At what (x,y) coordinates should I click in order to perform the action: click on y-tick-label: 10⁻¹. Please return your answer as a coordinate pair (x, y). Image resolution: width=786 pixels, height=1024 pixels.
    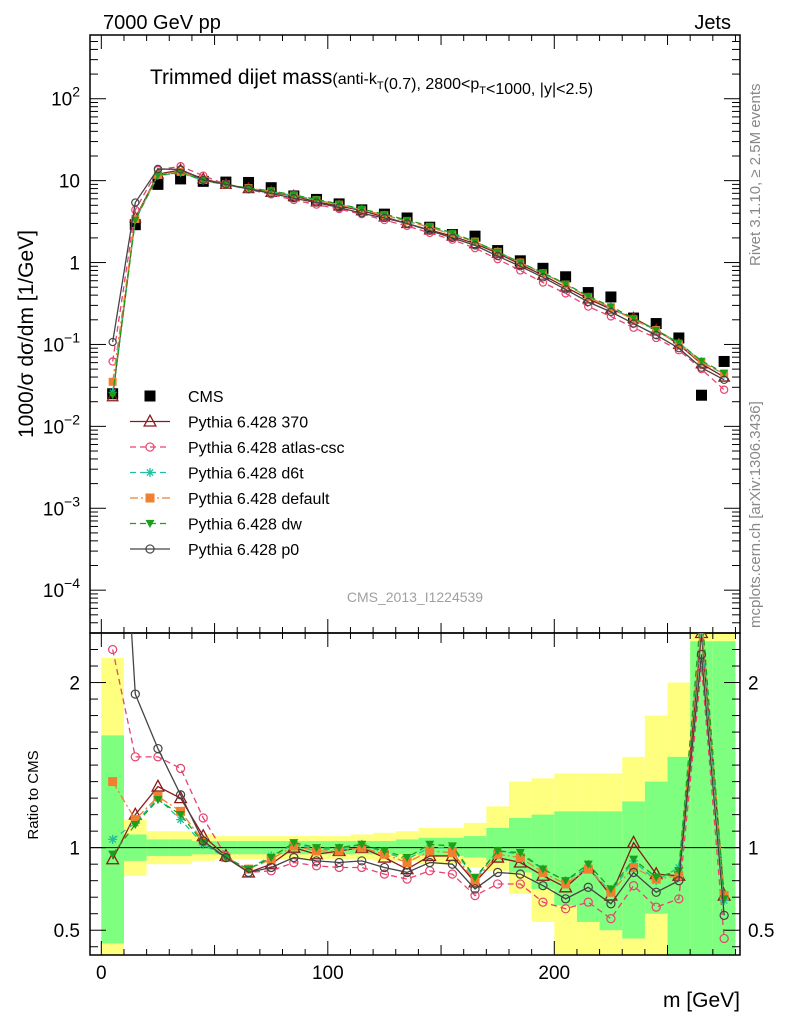
    Looking at the image, I should click on (61, 342).